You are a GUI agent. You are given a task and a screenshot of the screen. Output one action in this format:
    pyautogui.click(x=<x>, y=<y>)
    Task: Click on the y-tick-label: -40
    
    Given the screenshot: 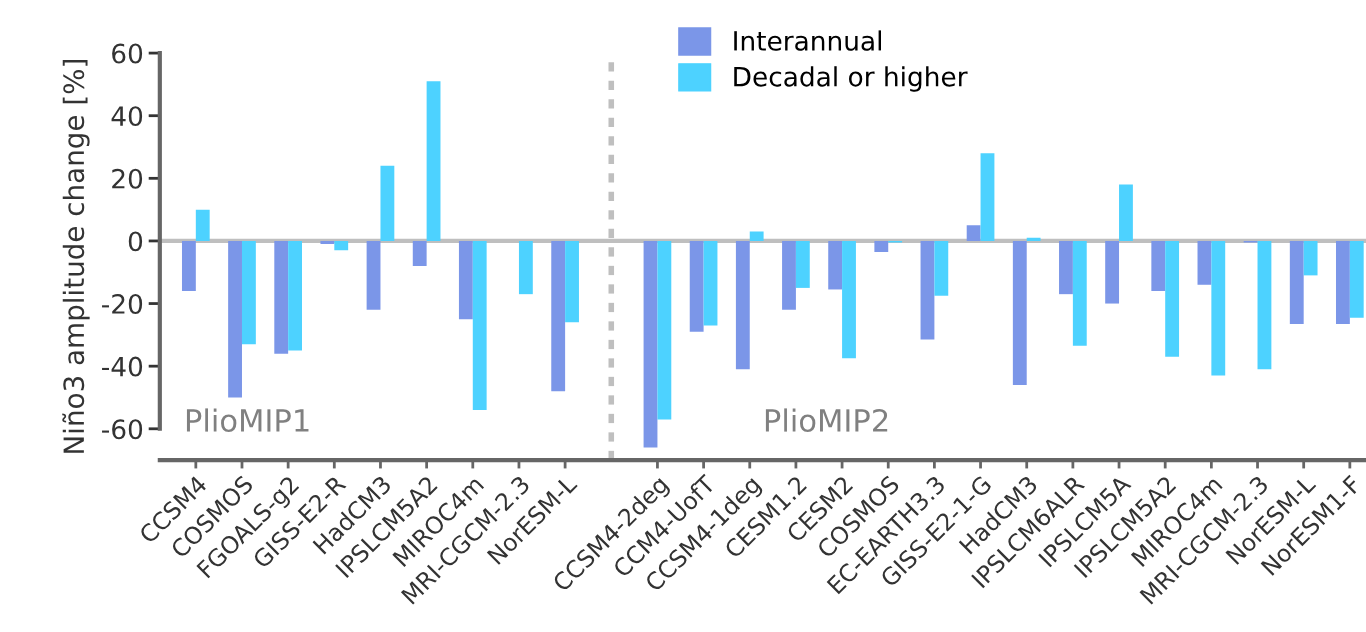 What is the action you would take?
    pyautogui.click(x=122, y=366)
    